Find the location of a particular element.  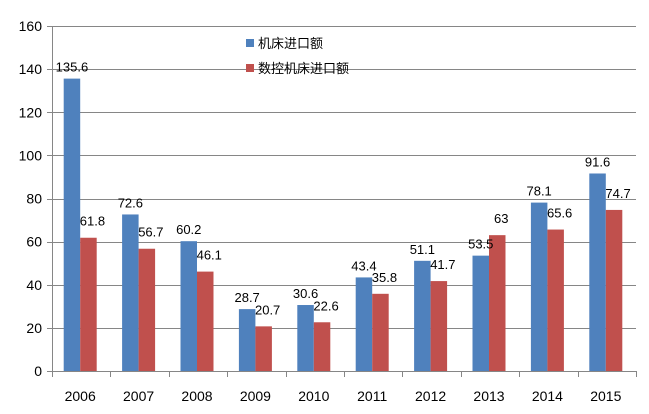

x-tick-label-2010: 2010 is located at coordinates (313, 396).